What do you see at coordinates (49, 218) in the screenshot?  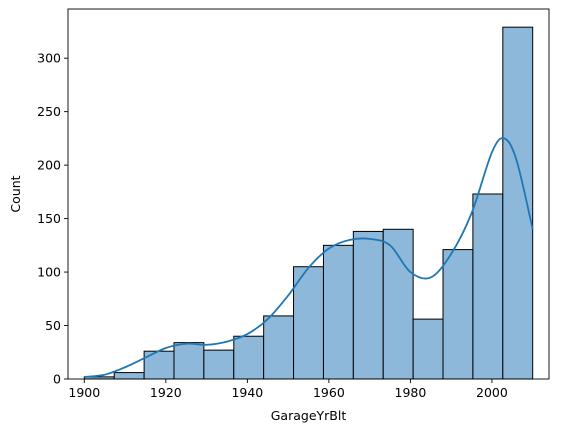 I see `y-tick-label: 150` at bounding box center [49, 218].